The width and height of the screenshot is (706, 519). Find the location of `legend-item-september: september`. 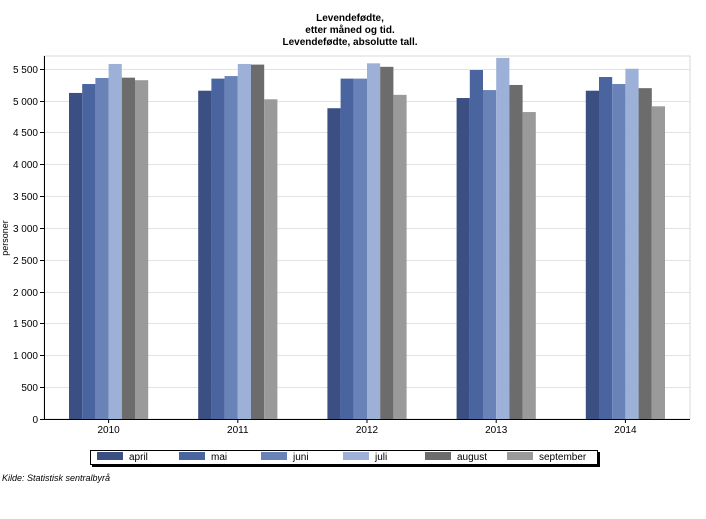

legend-item-september: september is located at coordinates (546, 458).